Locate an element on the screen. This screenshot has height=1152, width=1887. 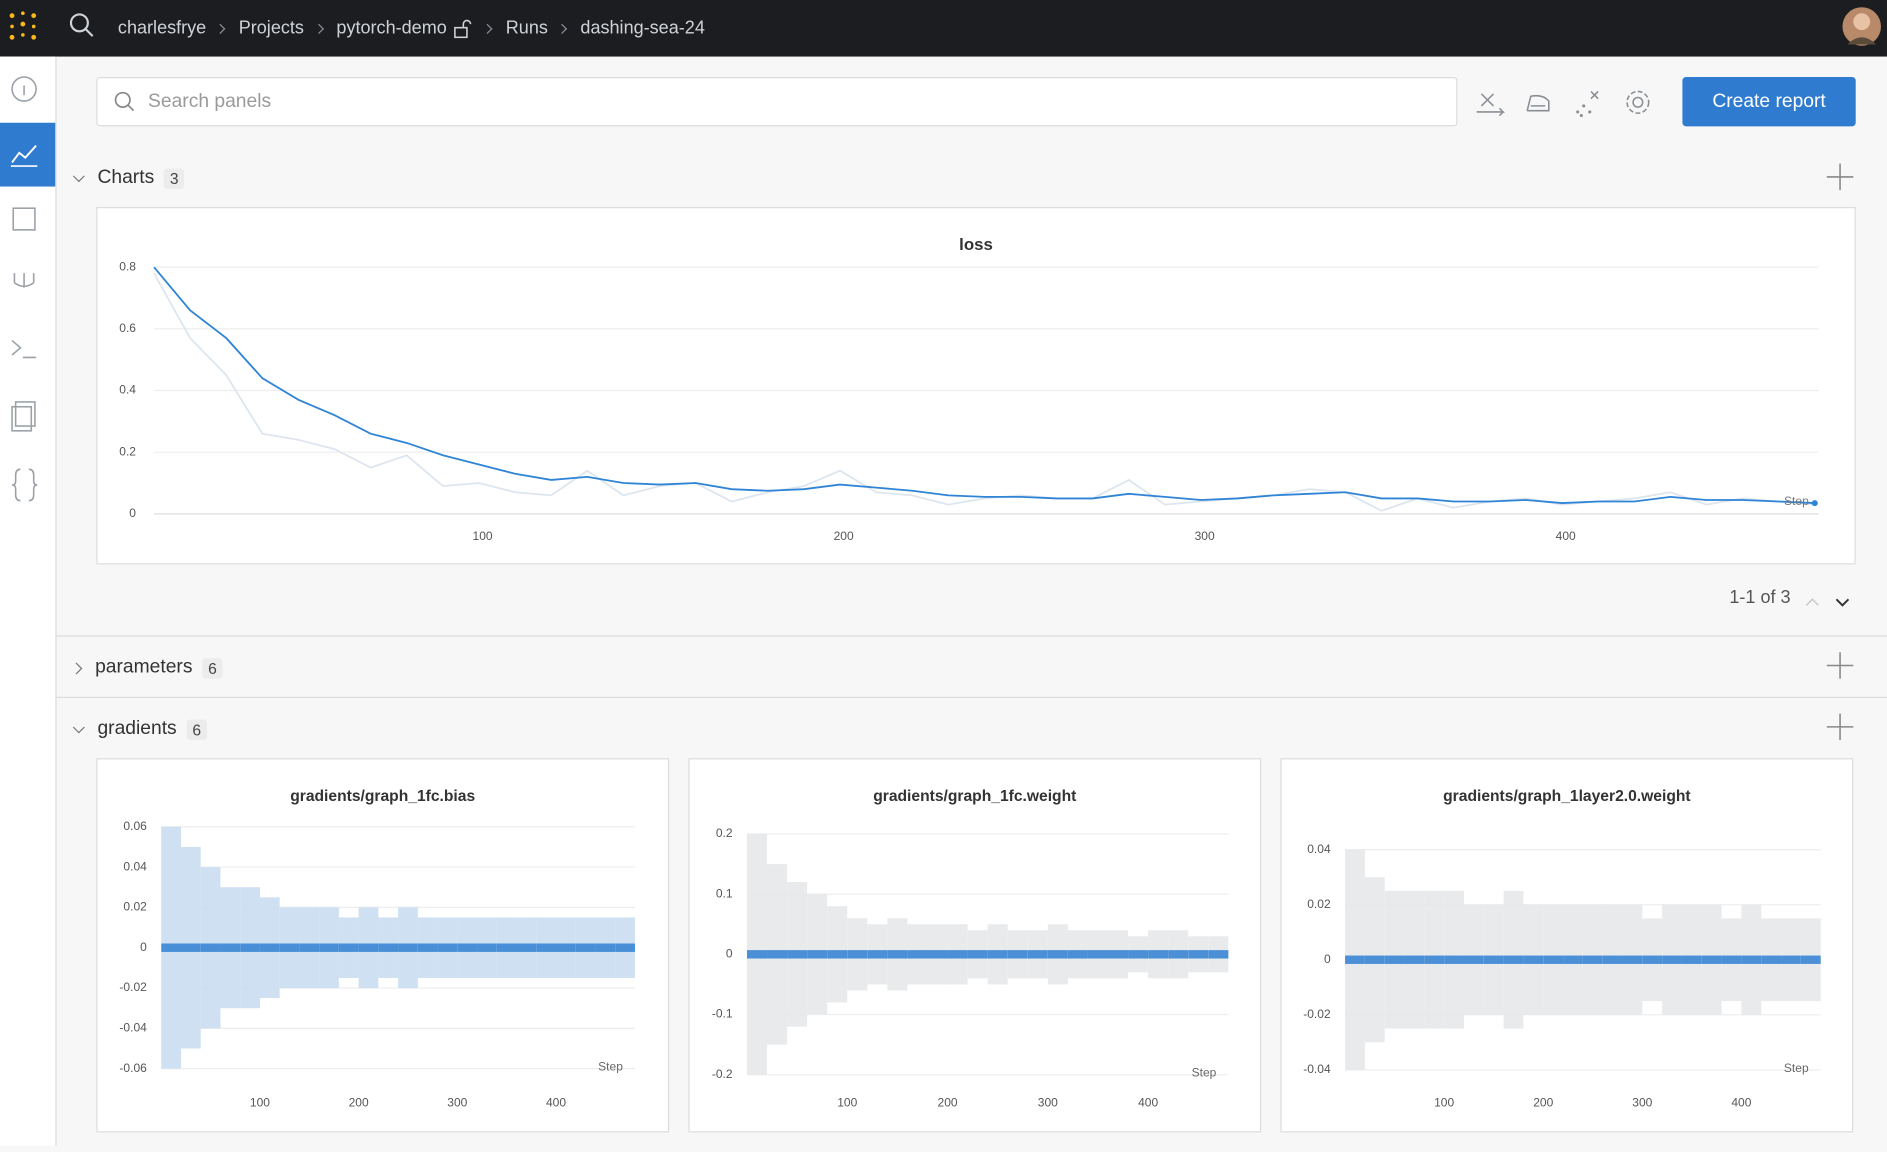
breadcrumb: Projects is located at coordinates (271, 28).